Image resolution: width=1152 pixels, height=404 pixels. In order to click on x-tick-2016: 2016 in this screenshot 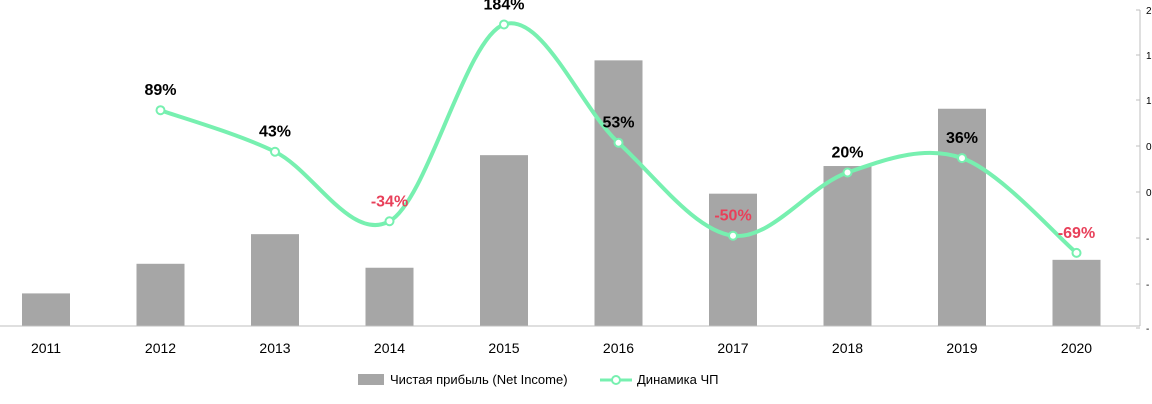, I will do `click(618, 348)`.